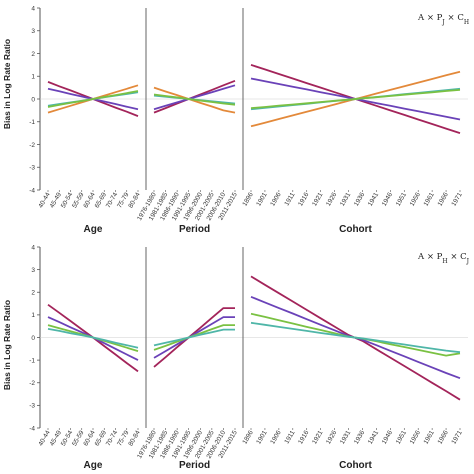  What do you see at coordinates (443, 19) in the screenshot?
I see `panel-annotation: A × PJ × CH` at bounding box center [443, 19].